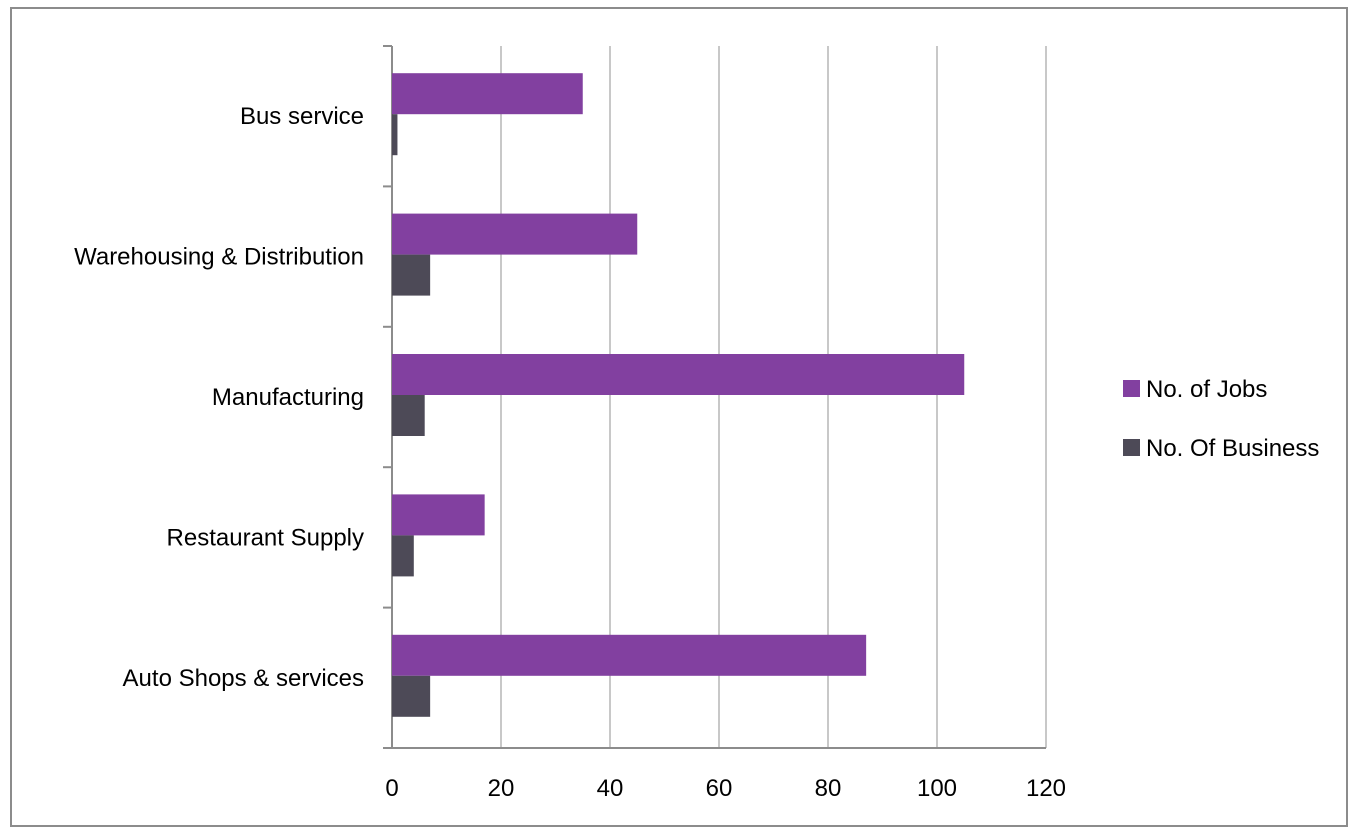 The width and height of the screenshot is (1354, 827). I want to click on x-tick-label: 120, so click(1046, 788).